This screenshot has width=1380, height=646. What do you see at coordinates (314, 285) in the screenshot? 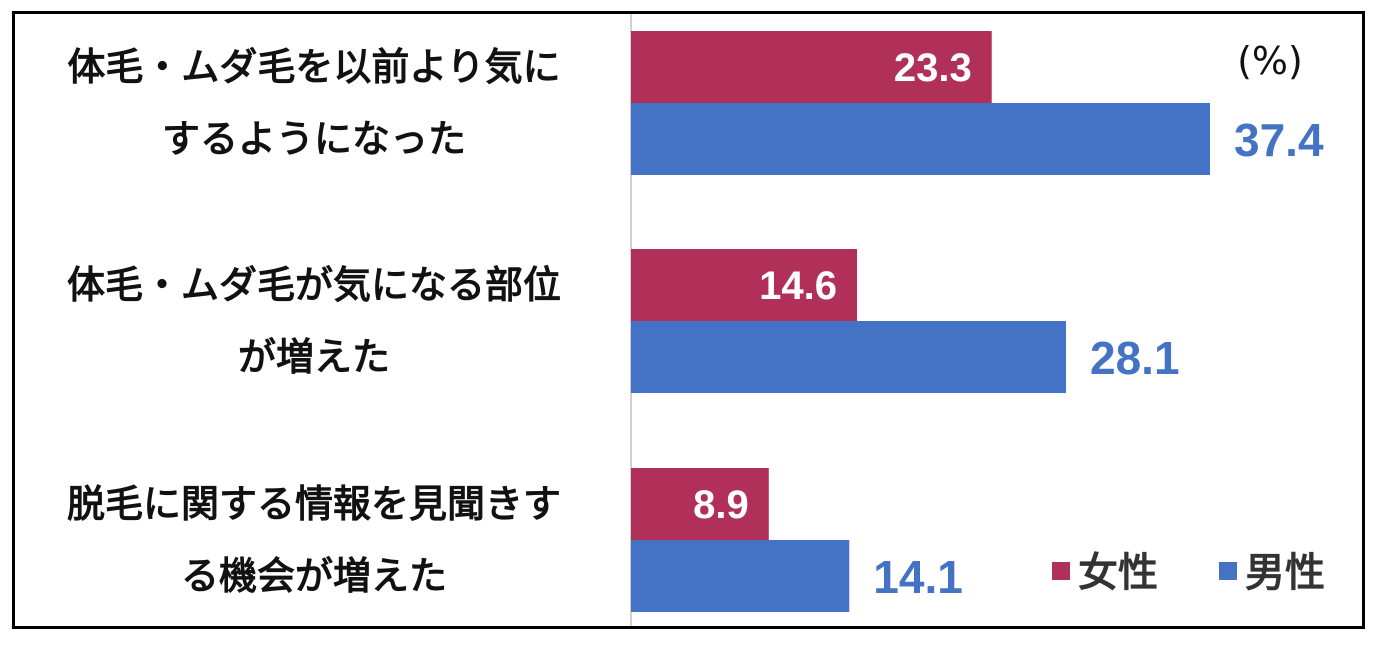
I see `category-label-1-line-0: 体毛・ムダ毛が気になる部位` at bounding box center [314, 285].